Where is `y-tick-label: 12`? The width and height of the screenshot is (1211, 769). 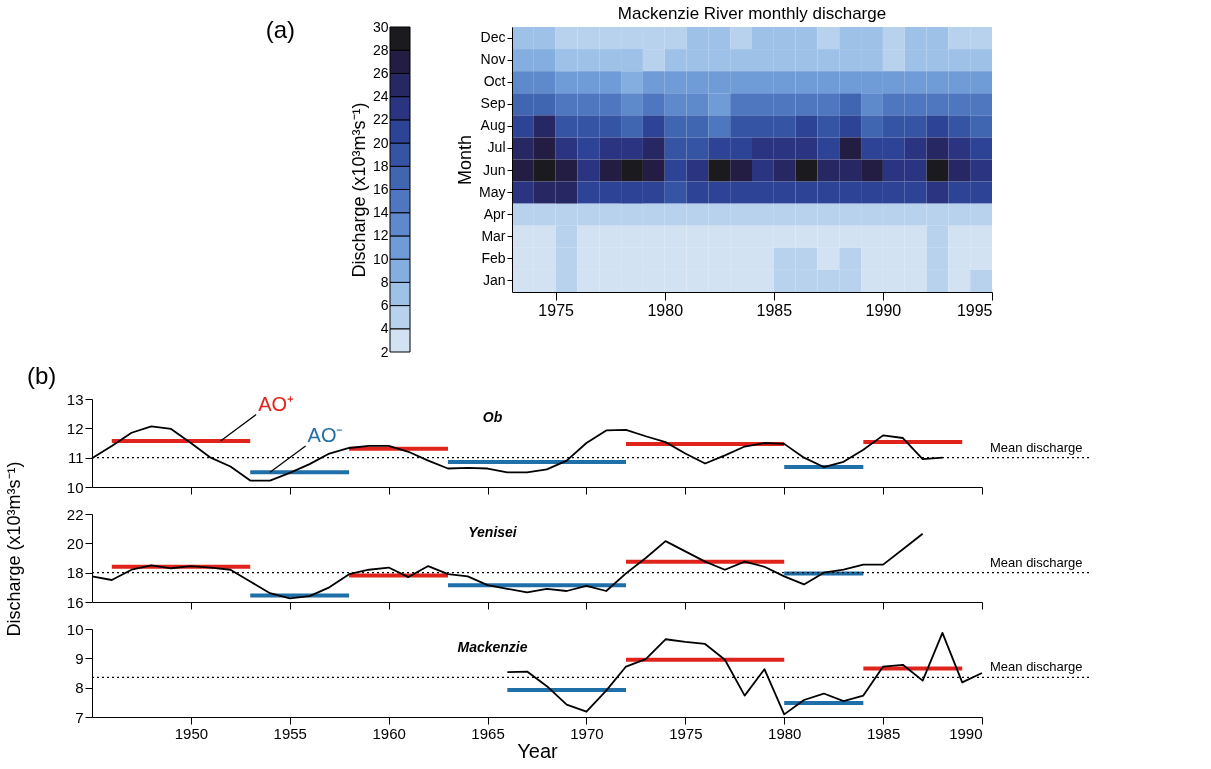 y-tick-label: 12 is located at coordinates (75, 428).